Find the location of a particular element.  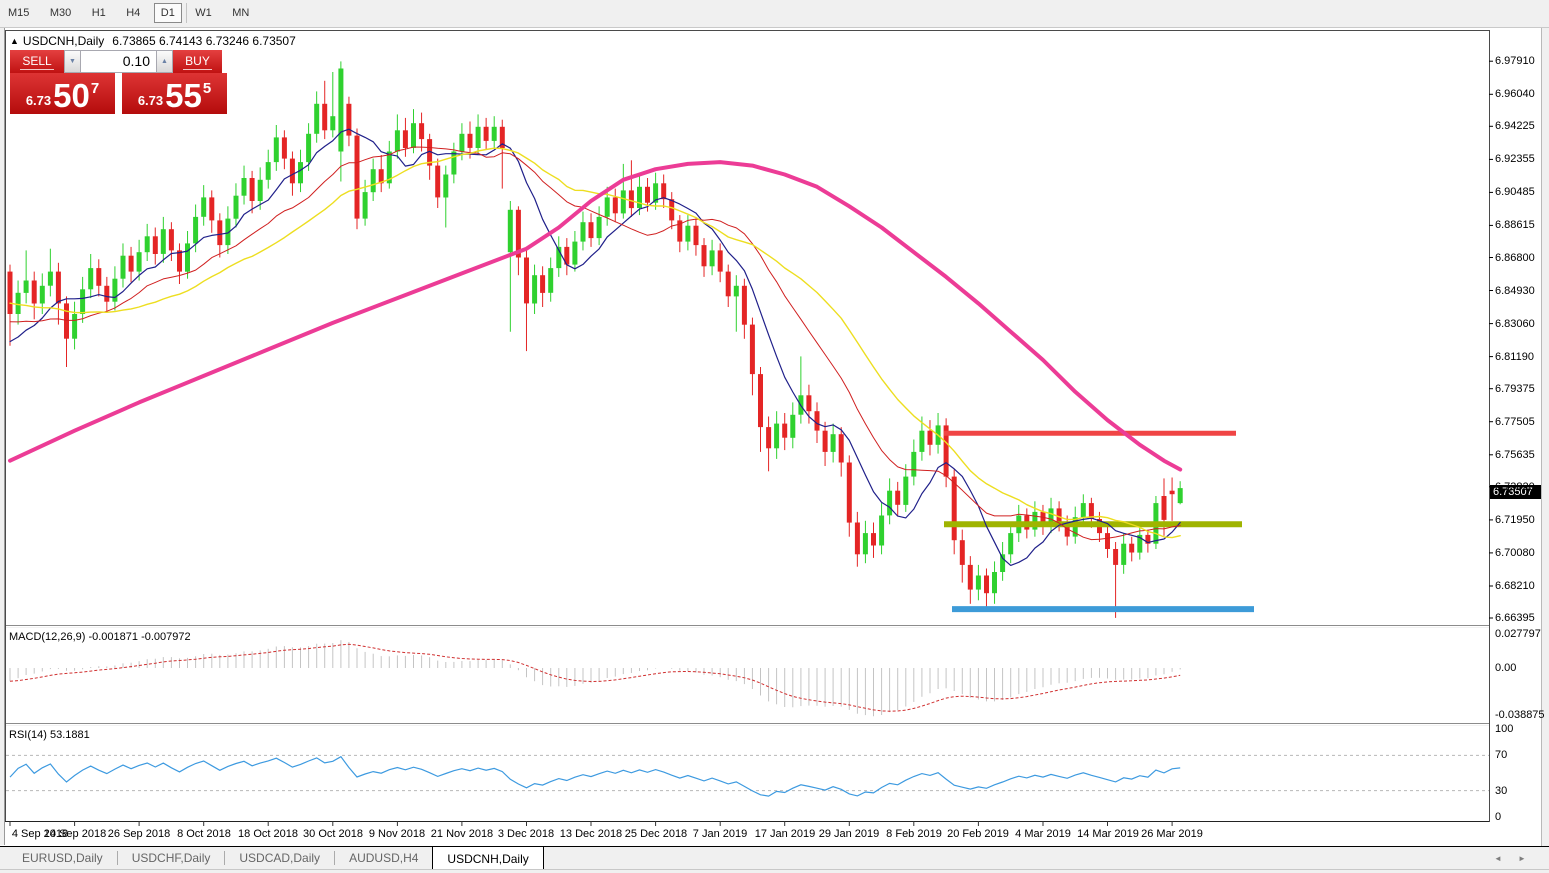

rsi-axis-label: 30 is located at coordinates (1501, 791).